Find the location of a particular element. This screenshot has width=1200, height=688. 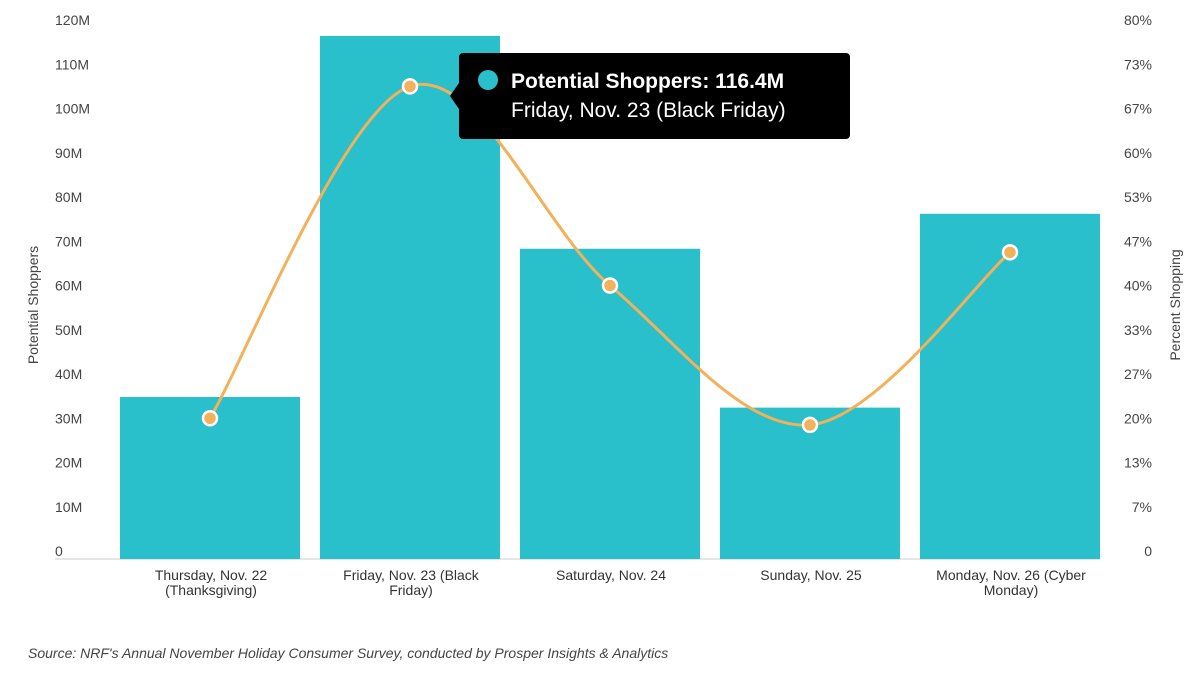

x-tick-label: Sunday, Nov. 25 is located at coordinates (811, 575).